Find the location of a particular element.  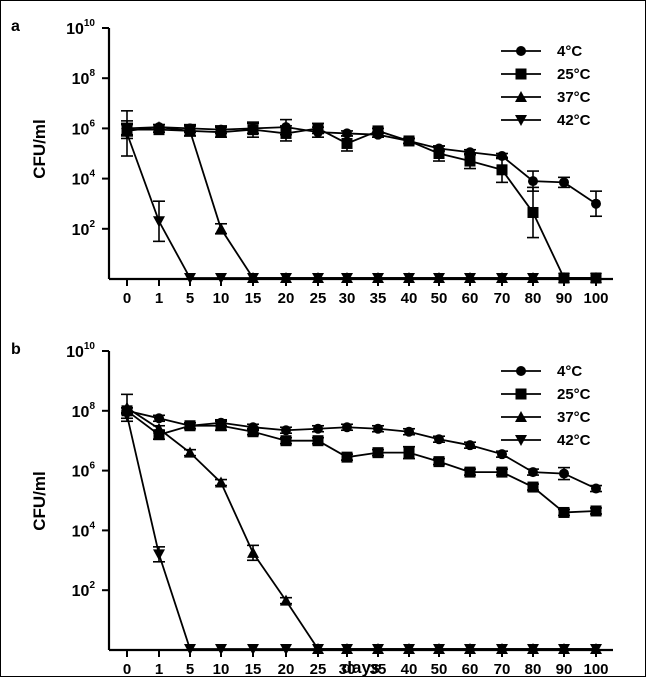

legend-label: 42°C is located at coordinates (574, 440).